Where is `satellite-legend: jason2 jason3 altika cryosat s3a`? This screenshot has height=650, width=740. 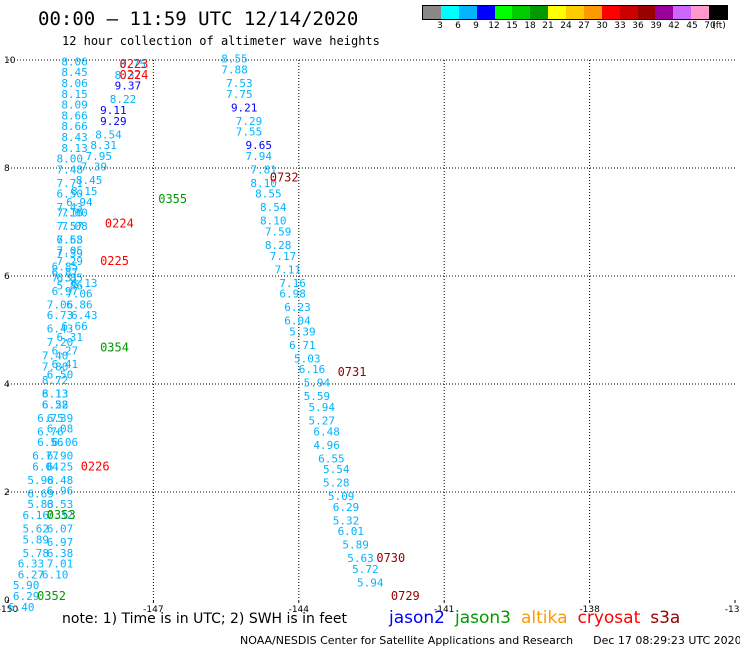
satellite-legend: jason2 jason3 altika cryosat s3a is located at coordinates (539, 618).